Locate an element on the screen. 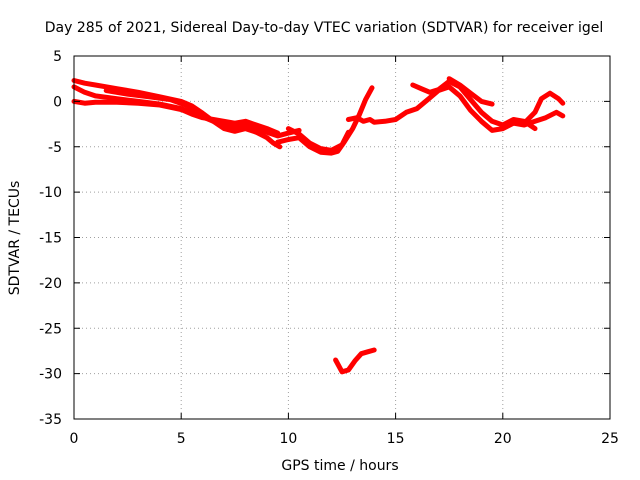 The height and width of the screenshot is (480, 640). y-tick-label: 5 is located at coordinates (57, 57).